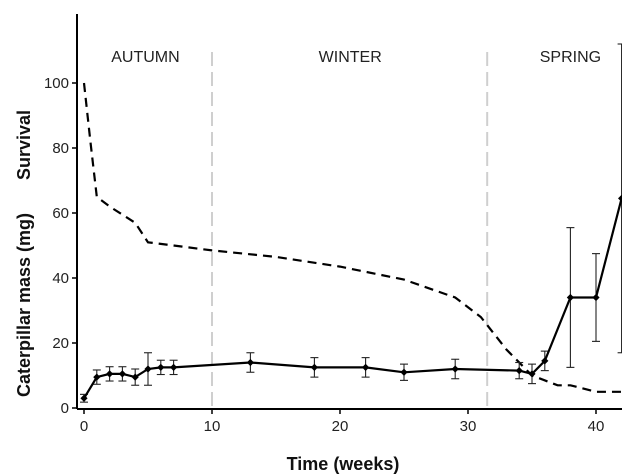 The image size is (622, 476). What do you see at coordinates (343, 464) in the screenshot?
I see `x-axis-title: Time (weeks)` at bounding box center [343, 464].